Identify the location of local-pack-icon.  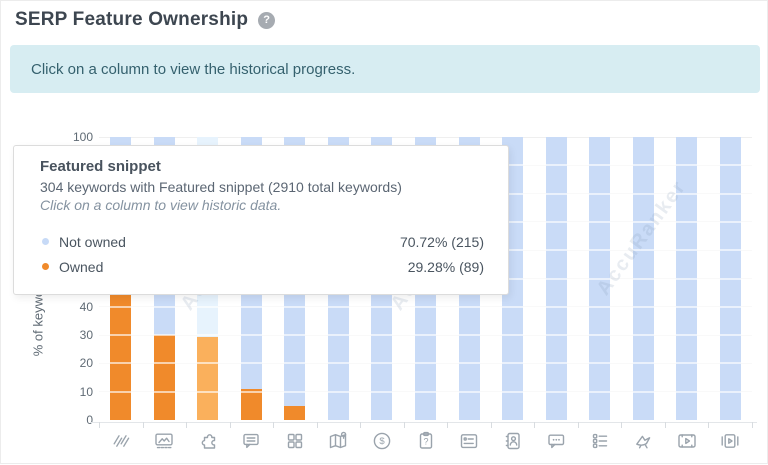
(338, 441).